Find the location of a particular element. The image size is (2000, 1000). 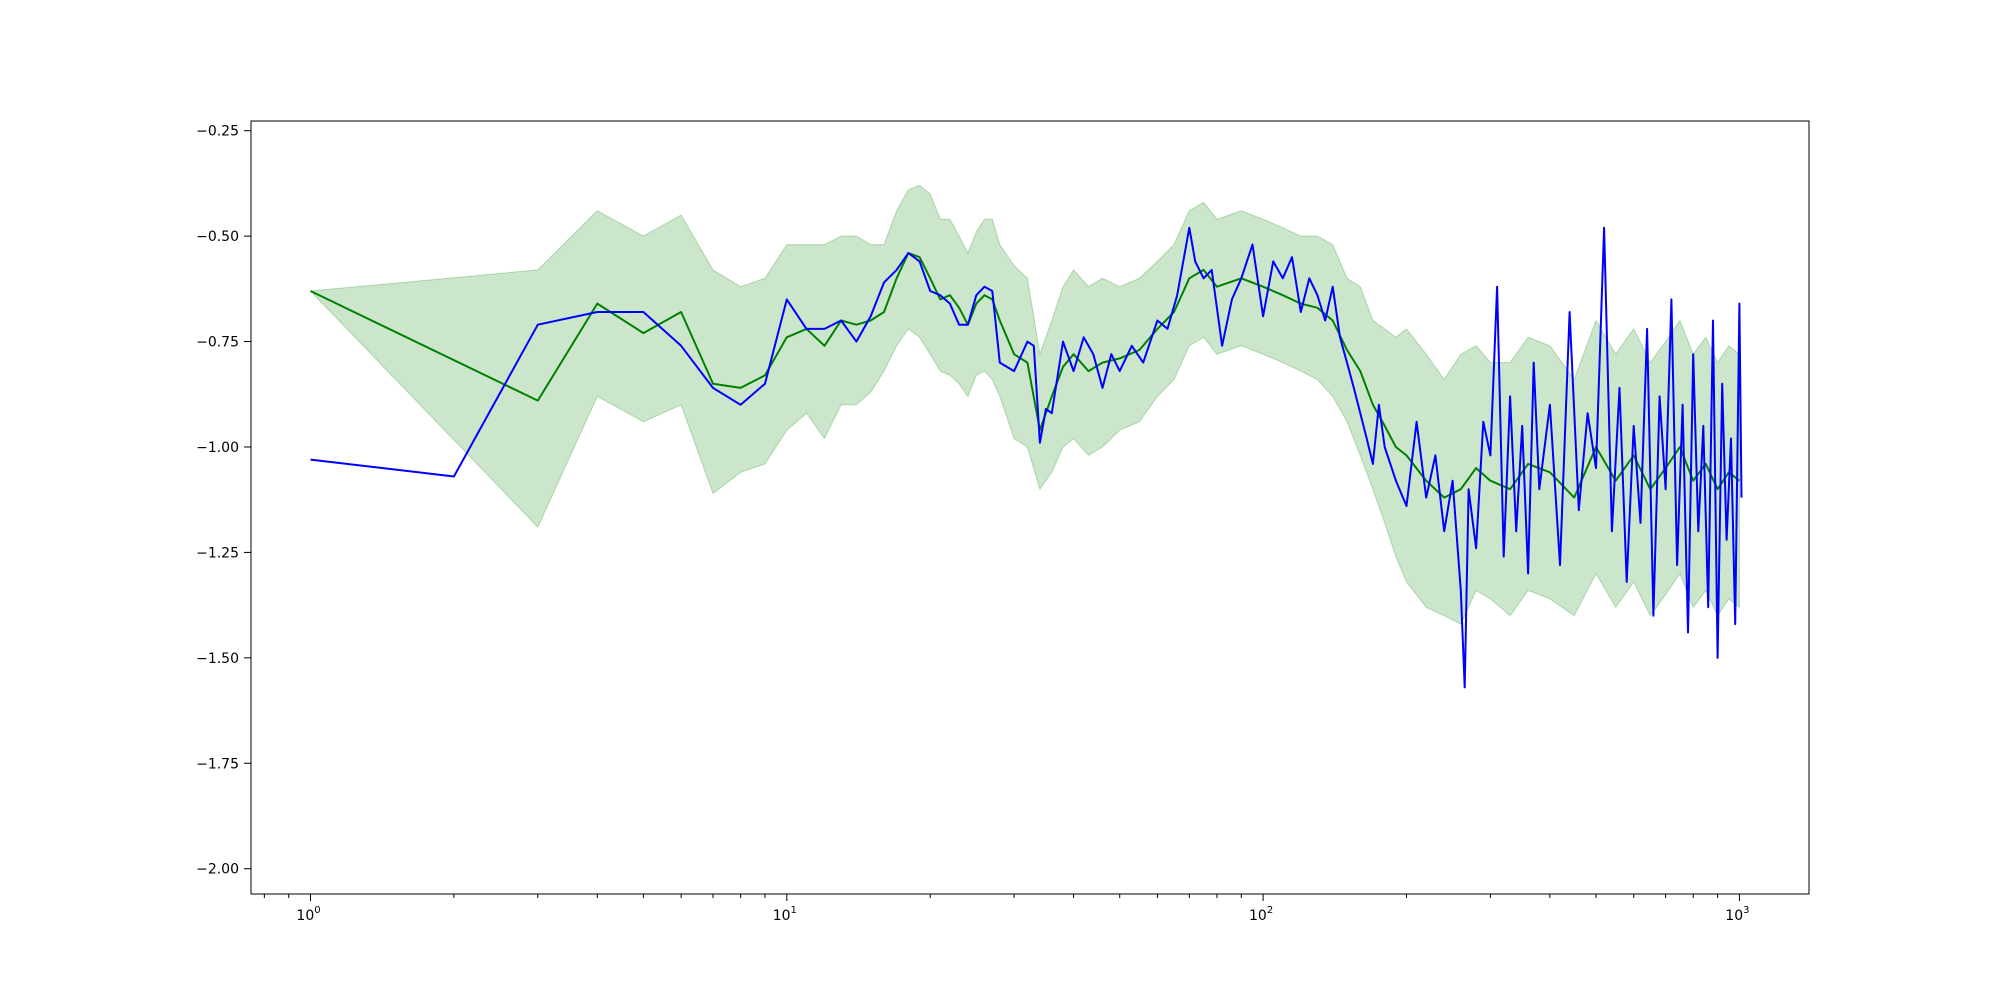

x-tick-label: 10³ is located at coordinates (1737, 914).